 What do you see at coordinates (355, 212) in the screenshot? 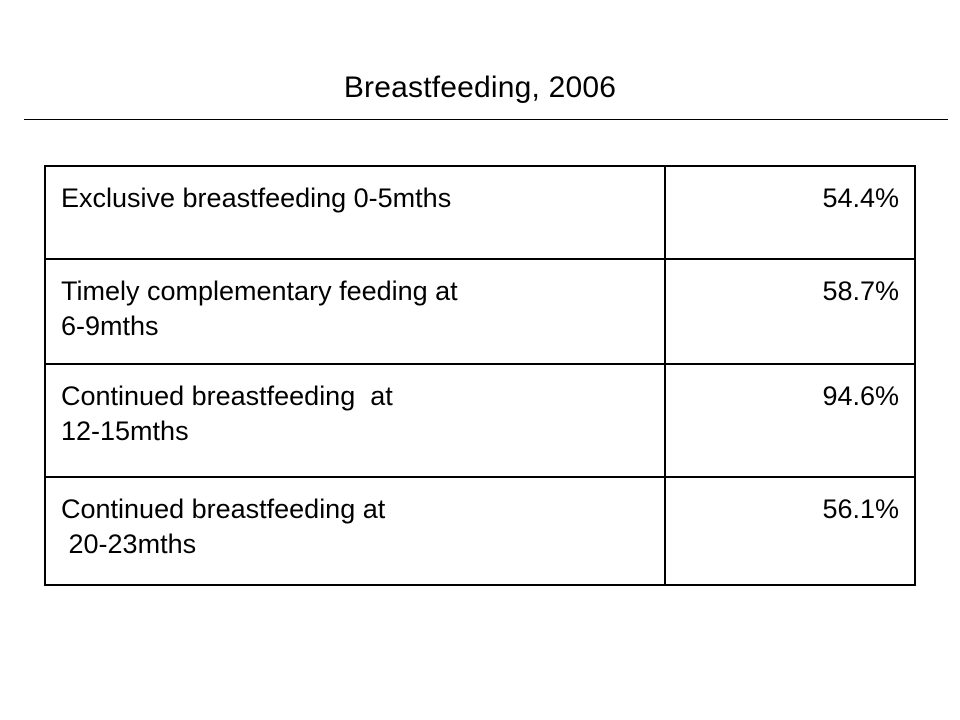
I see `indicator-label: Exclusive breastfeeding 0-5mths` at bounding box center [355, 212].